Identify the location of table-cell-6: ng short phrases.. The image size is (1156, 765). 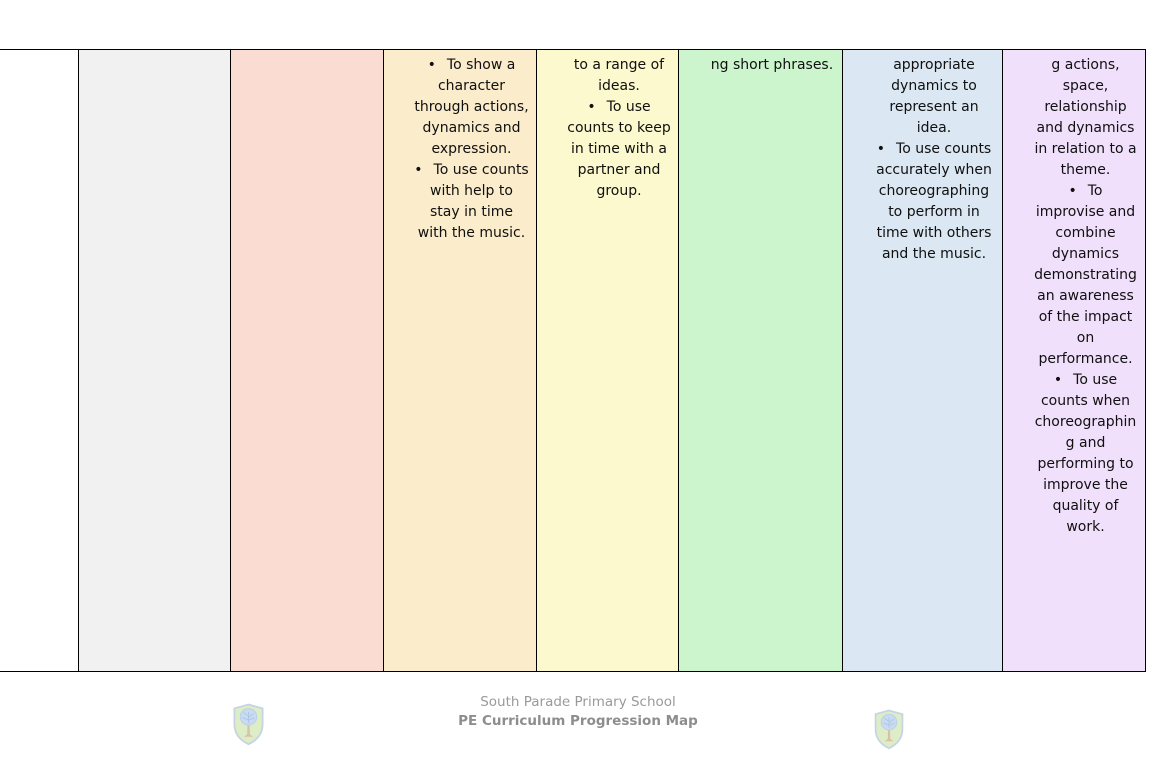
(761, 360).